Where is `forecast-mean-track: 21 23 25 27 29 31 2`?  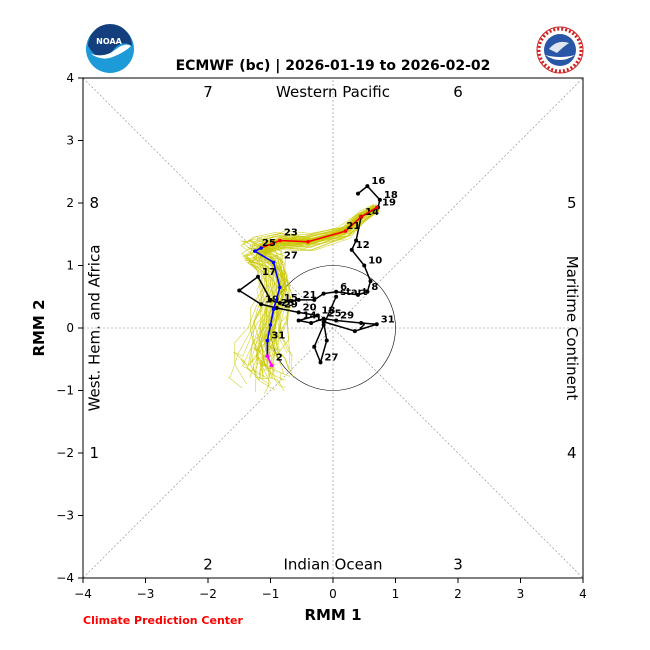 forecast-mean-track: 21 23 25 27 29 31 2 is located at coordinates (316, 286).